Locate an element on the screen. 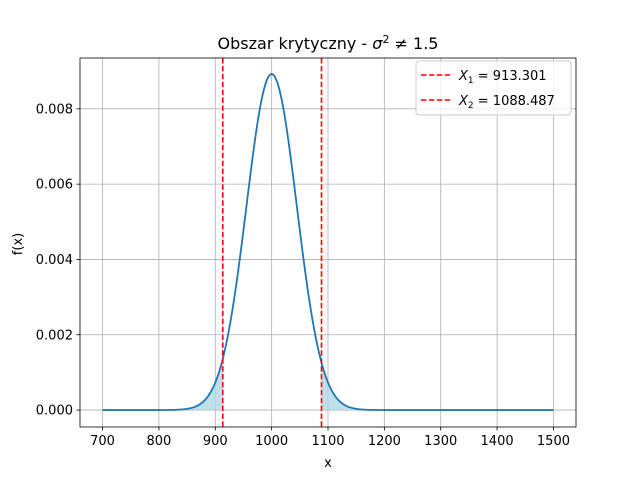 This screenshot has width=640, height=480. x-tick-label: 1000 is located at coordinates (271, 441).